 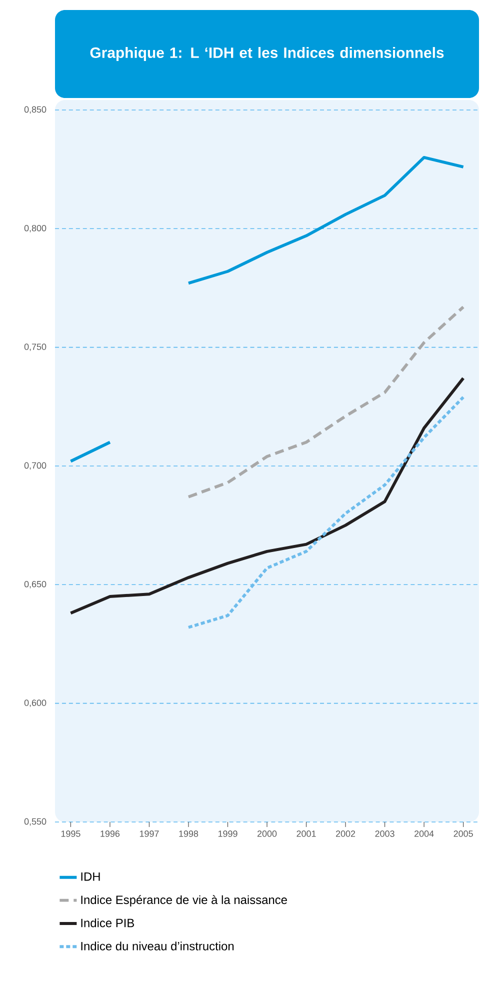 What do you see at coordinates (149, 833) in the screenshot?
I see `x-tick-label: 1997` at bounding box center [149, 833].